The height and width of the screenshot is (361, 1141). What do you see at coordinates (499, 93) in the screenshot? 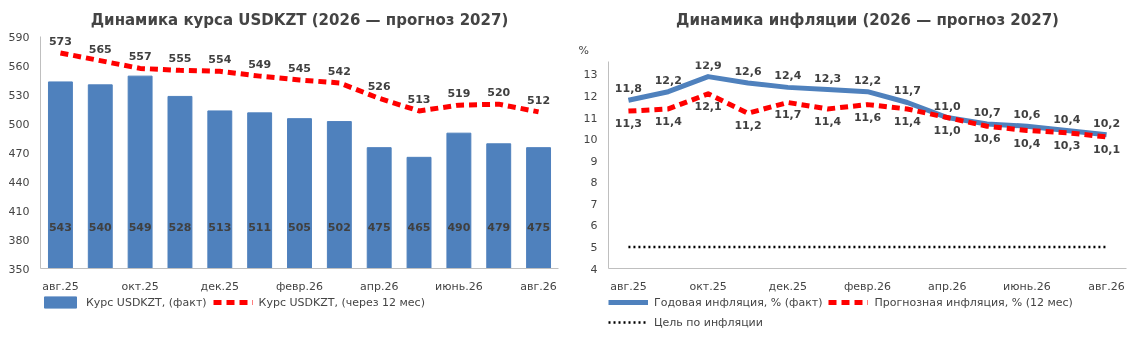
I see `data-label: 520` at bounding box center [499, 93].